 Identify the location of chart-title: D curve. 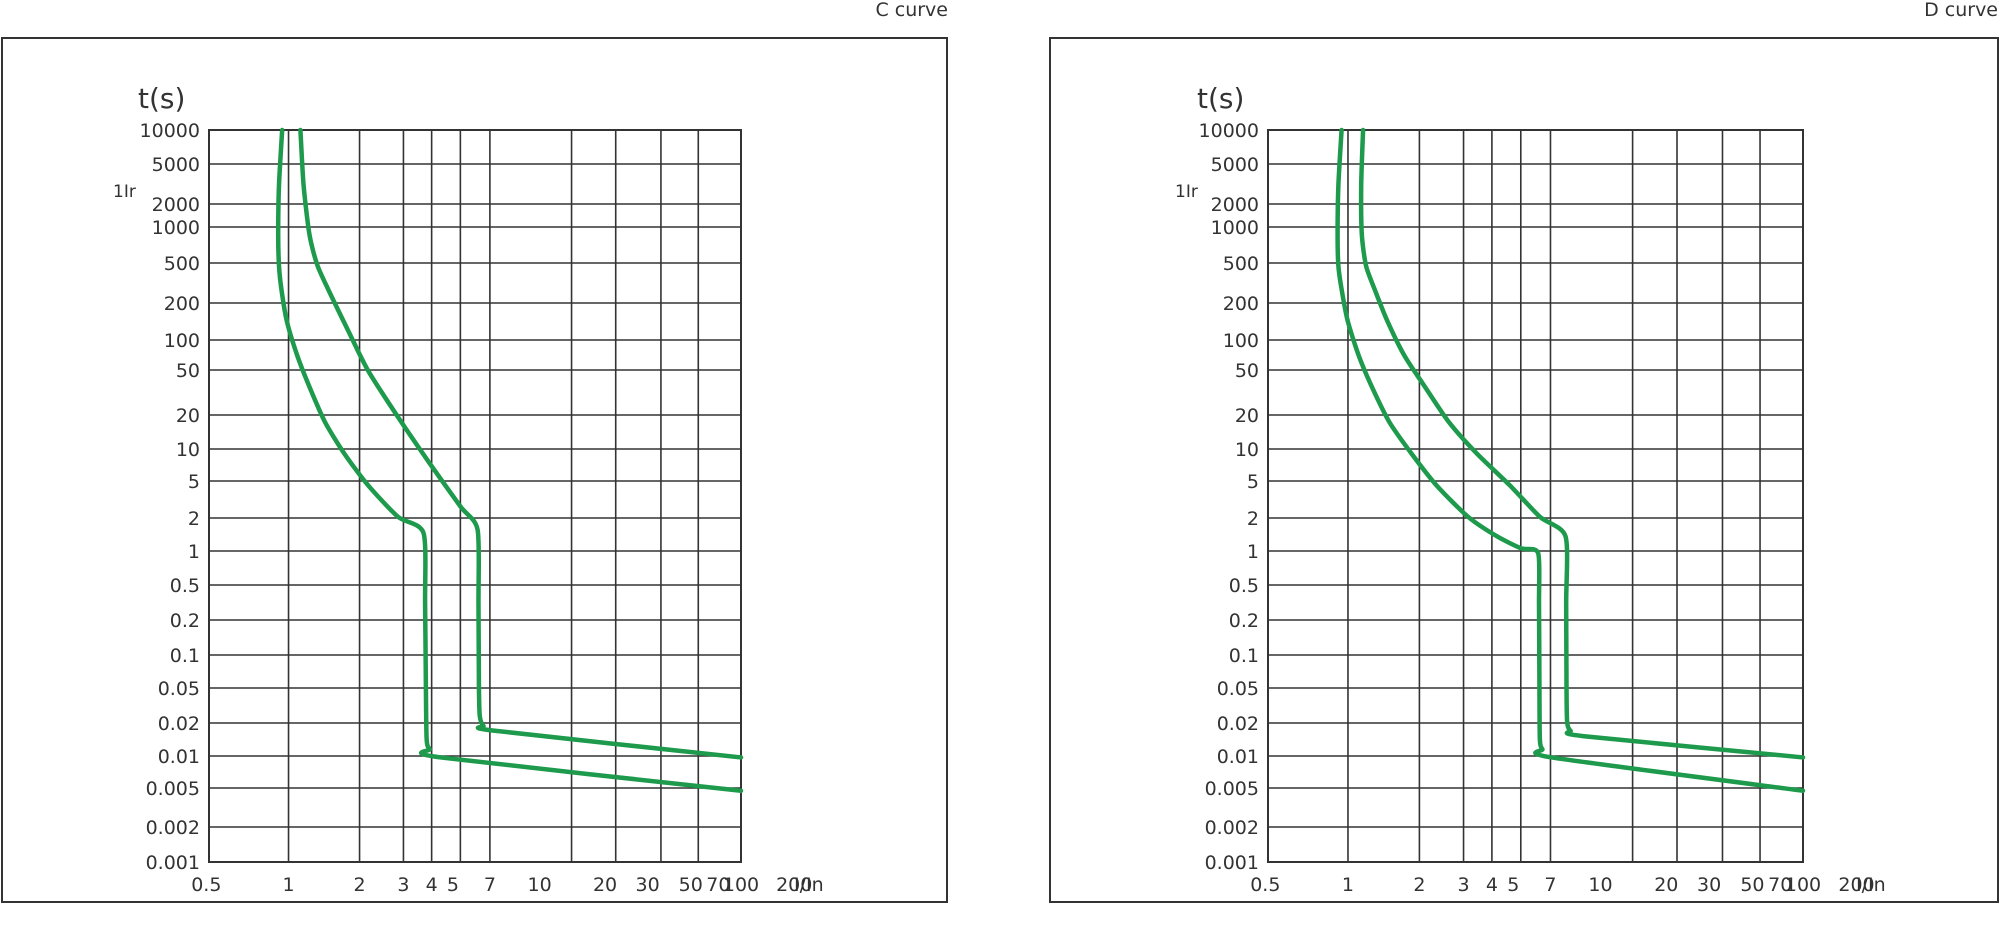
(1961, 10).